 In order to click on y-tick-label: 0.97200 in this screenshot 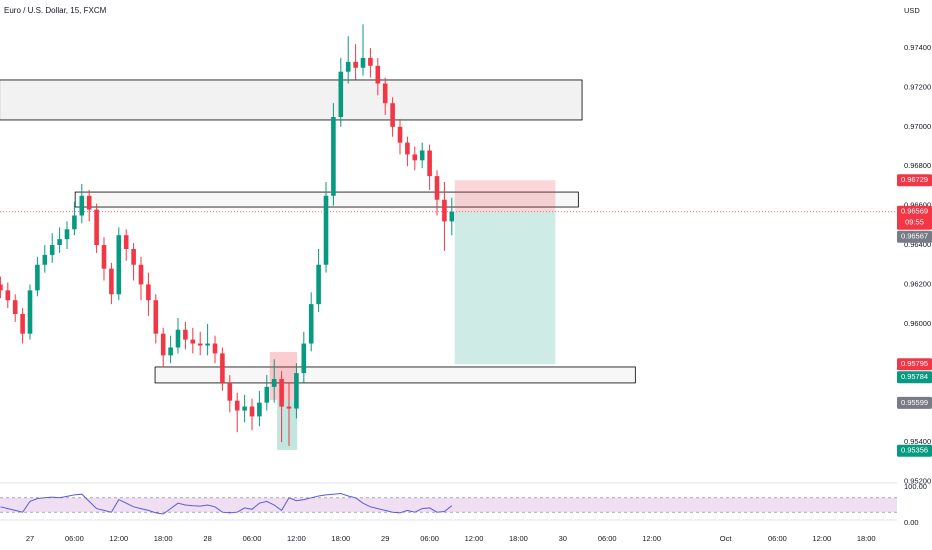, I will do `click(917, 86)`.